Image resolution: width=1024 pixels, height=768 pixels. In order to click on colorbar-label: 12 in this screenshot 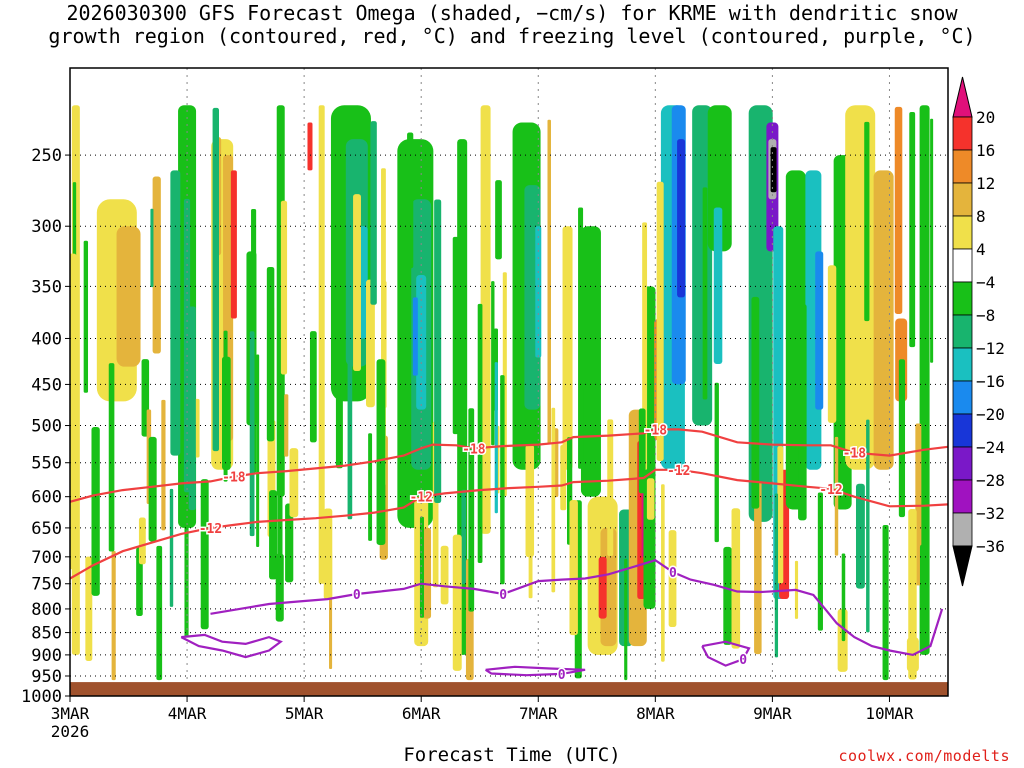, I will do `click(985, 183)`.